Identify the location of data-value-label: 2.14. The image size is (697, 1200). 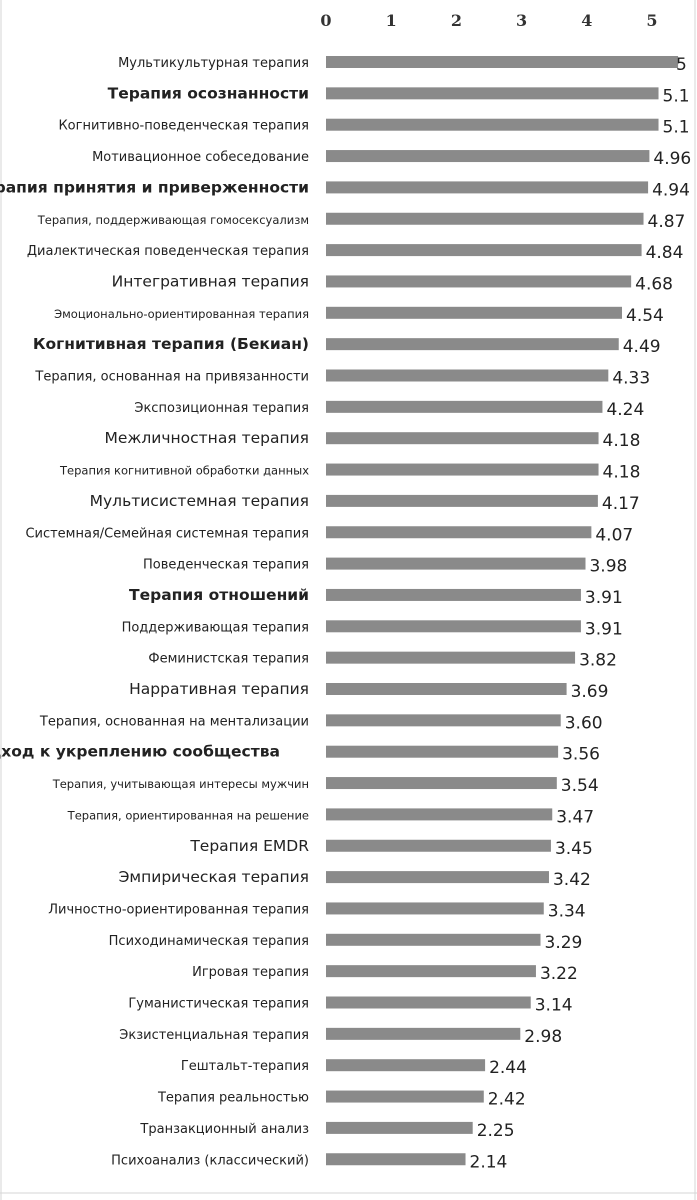
(489, 1162).